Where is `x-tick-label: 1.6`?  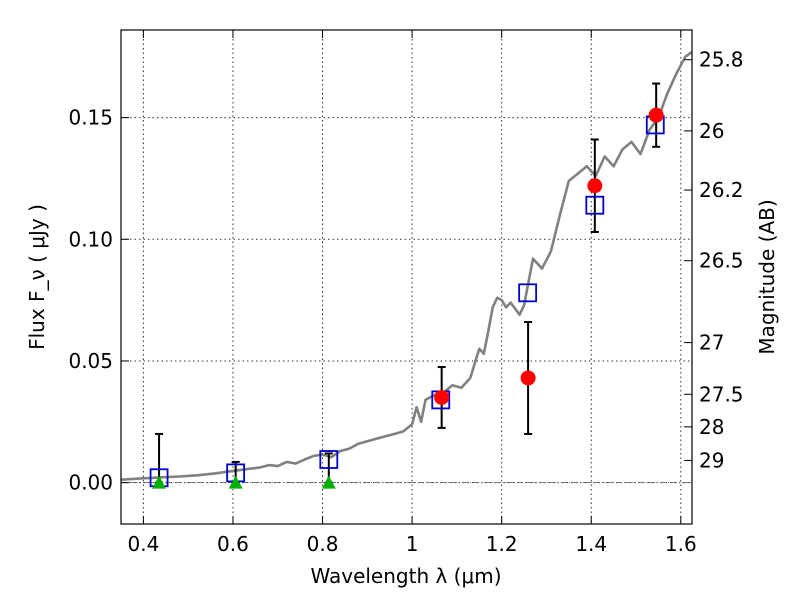 x-tick-label: 1.6 is located at coordinates (681, 544).